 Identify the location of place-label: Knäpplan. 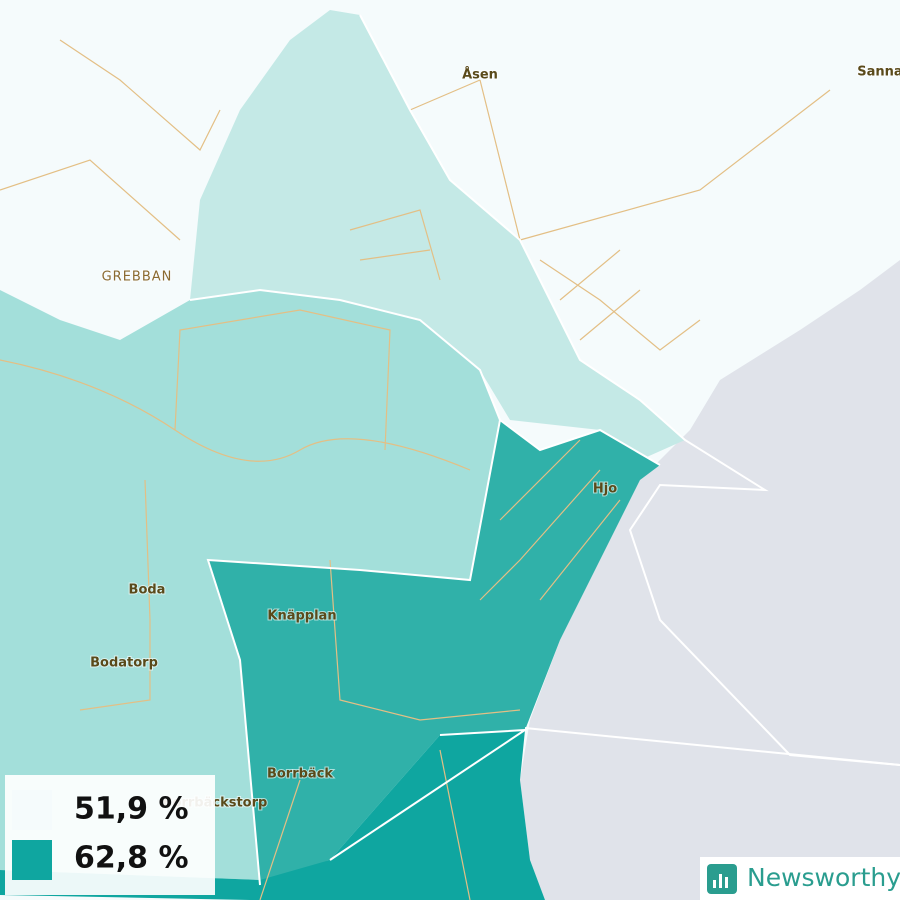
(301, 616).